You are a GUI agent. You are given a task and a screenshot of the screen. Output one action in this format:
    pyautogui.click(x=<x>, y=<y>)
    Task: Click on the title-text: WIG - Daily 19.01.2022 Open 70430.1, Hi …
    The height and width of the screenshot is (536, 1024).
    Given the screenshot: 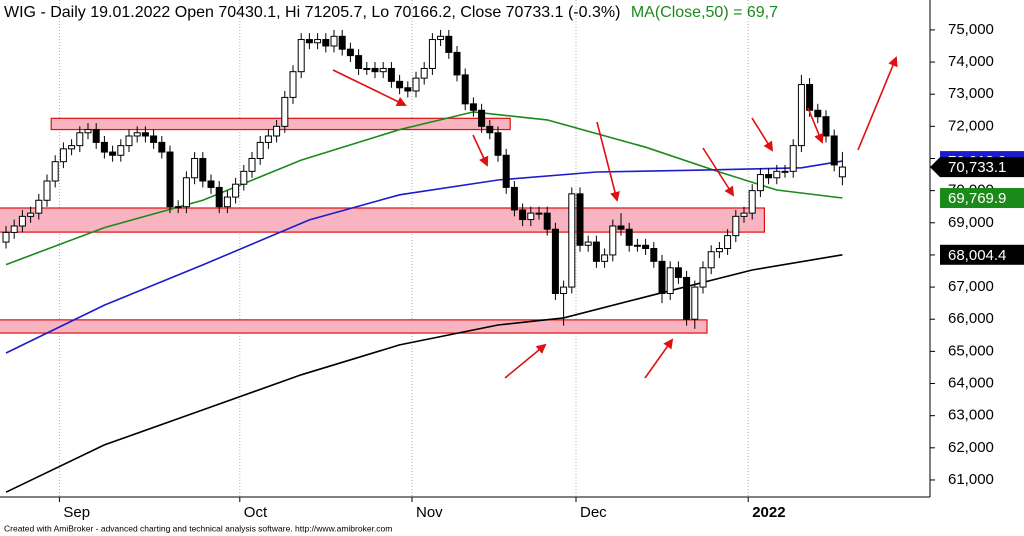 What is the action you would take?
    pyautogui.click(x=312, y=12)
    